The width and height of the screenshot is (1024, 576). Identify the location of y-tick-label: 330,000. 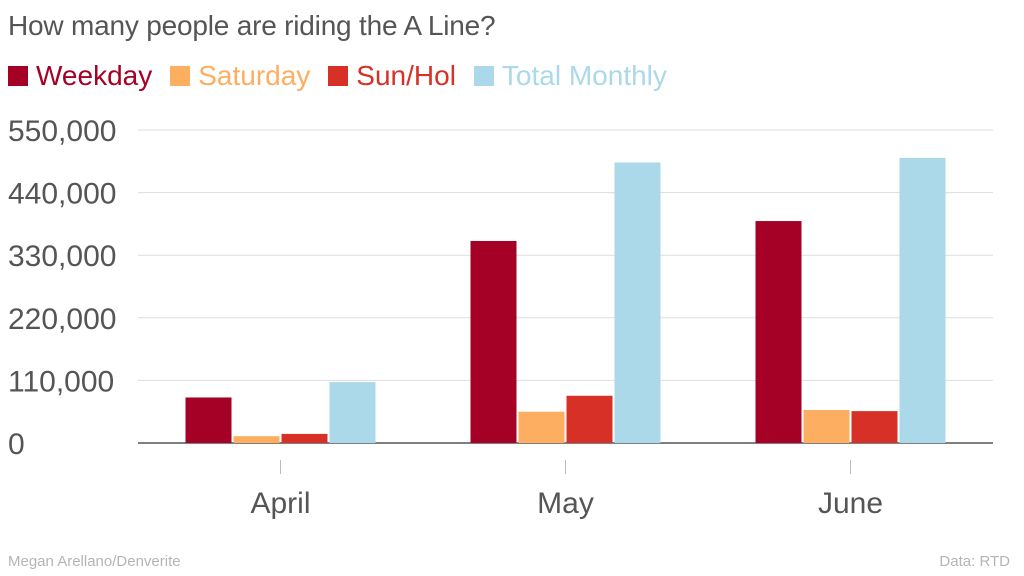
(62, 256).